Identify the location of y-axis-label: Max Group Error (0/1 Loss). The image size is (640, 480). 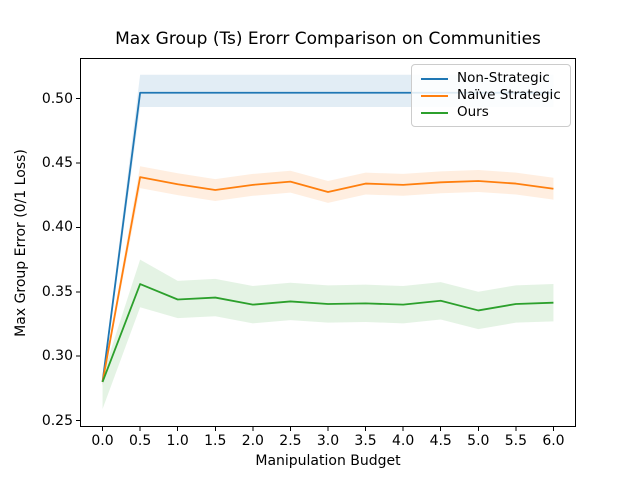
(21, 243).